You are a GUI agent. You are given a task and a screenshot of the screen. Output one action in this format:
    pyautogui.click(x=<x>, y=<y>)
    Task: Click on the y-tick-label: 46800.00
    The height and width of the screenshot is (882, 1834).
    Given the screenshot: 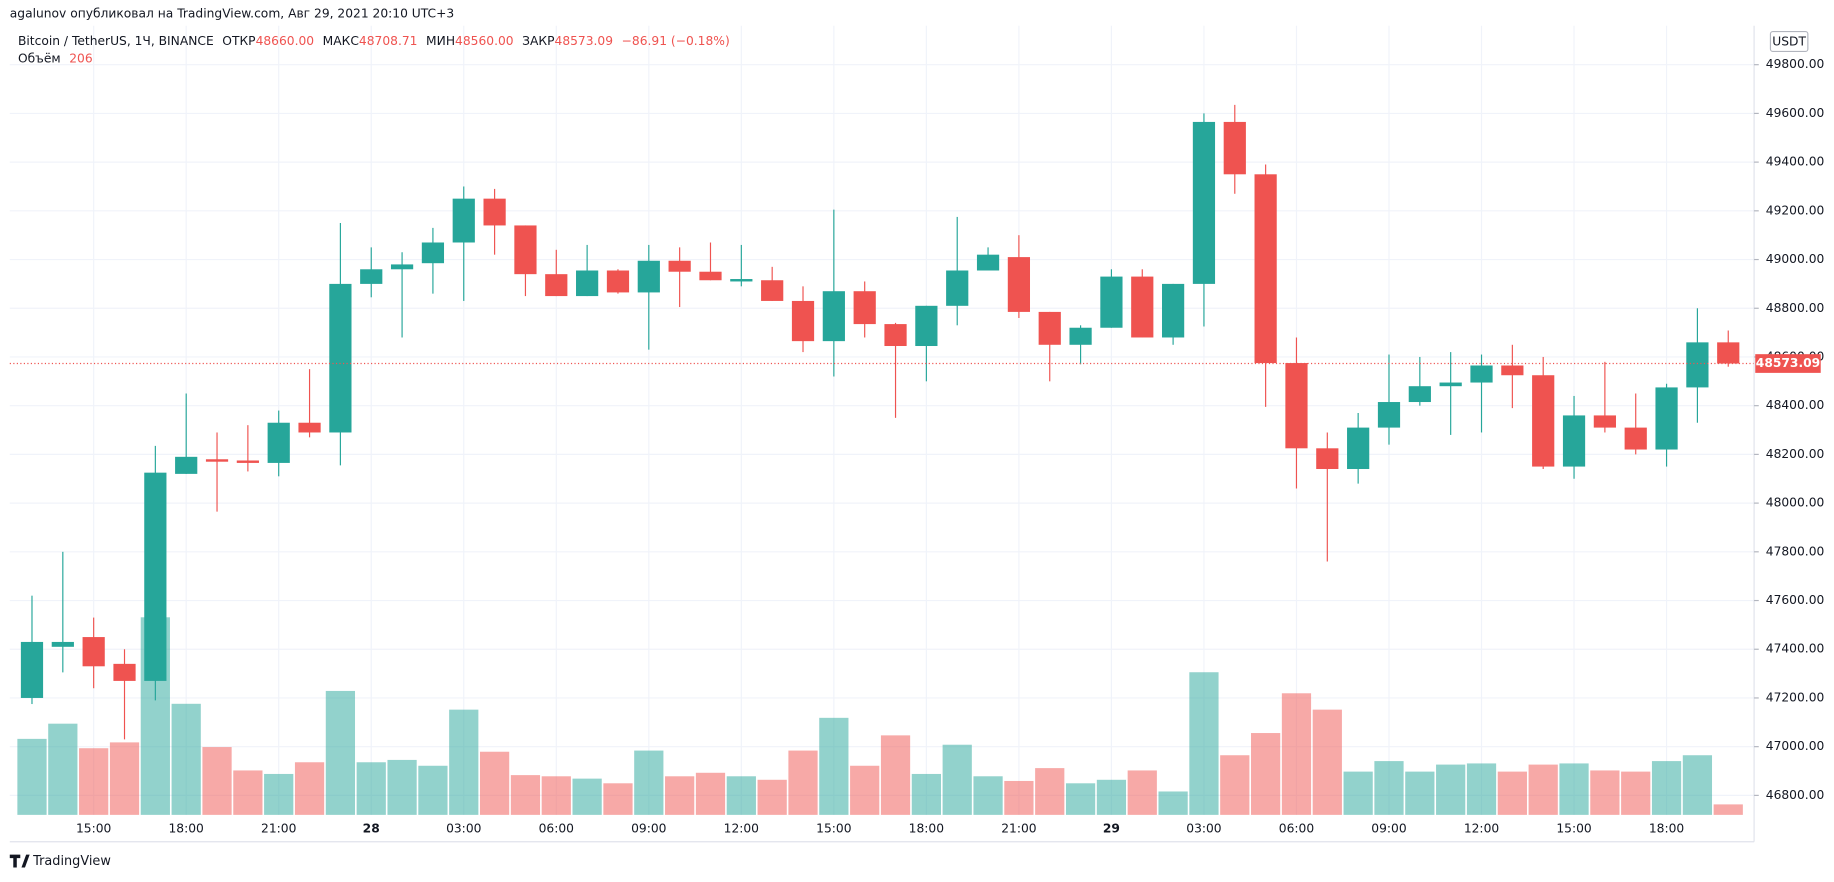 What is the action you would take?
    pyautogui.click(x=1795, y=795)
    